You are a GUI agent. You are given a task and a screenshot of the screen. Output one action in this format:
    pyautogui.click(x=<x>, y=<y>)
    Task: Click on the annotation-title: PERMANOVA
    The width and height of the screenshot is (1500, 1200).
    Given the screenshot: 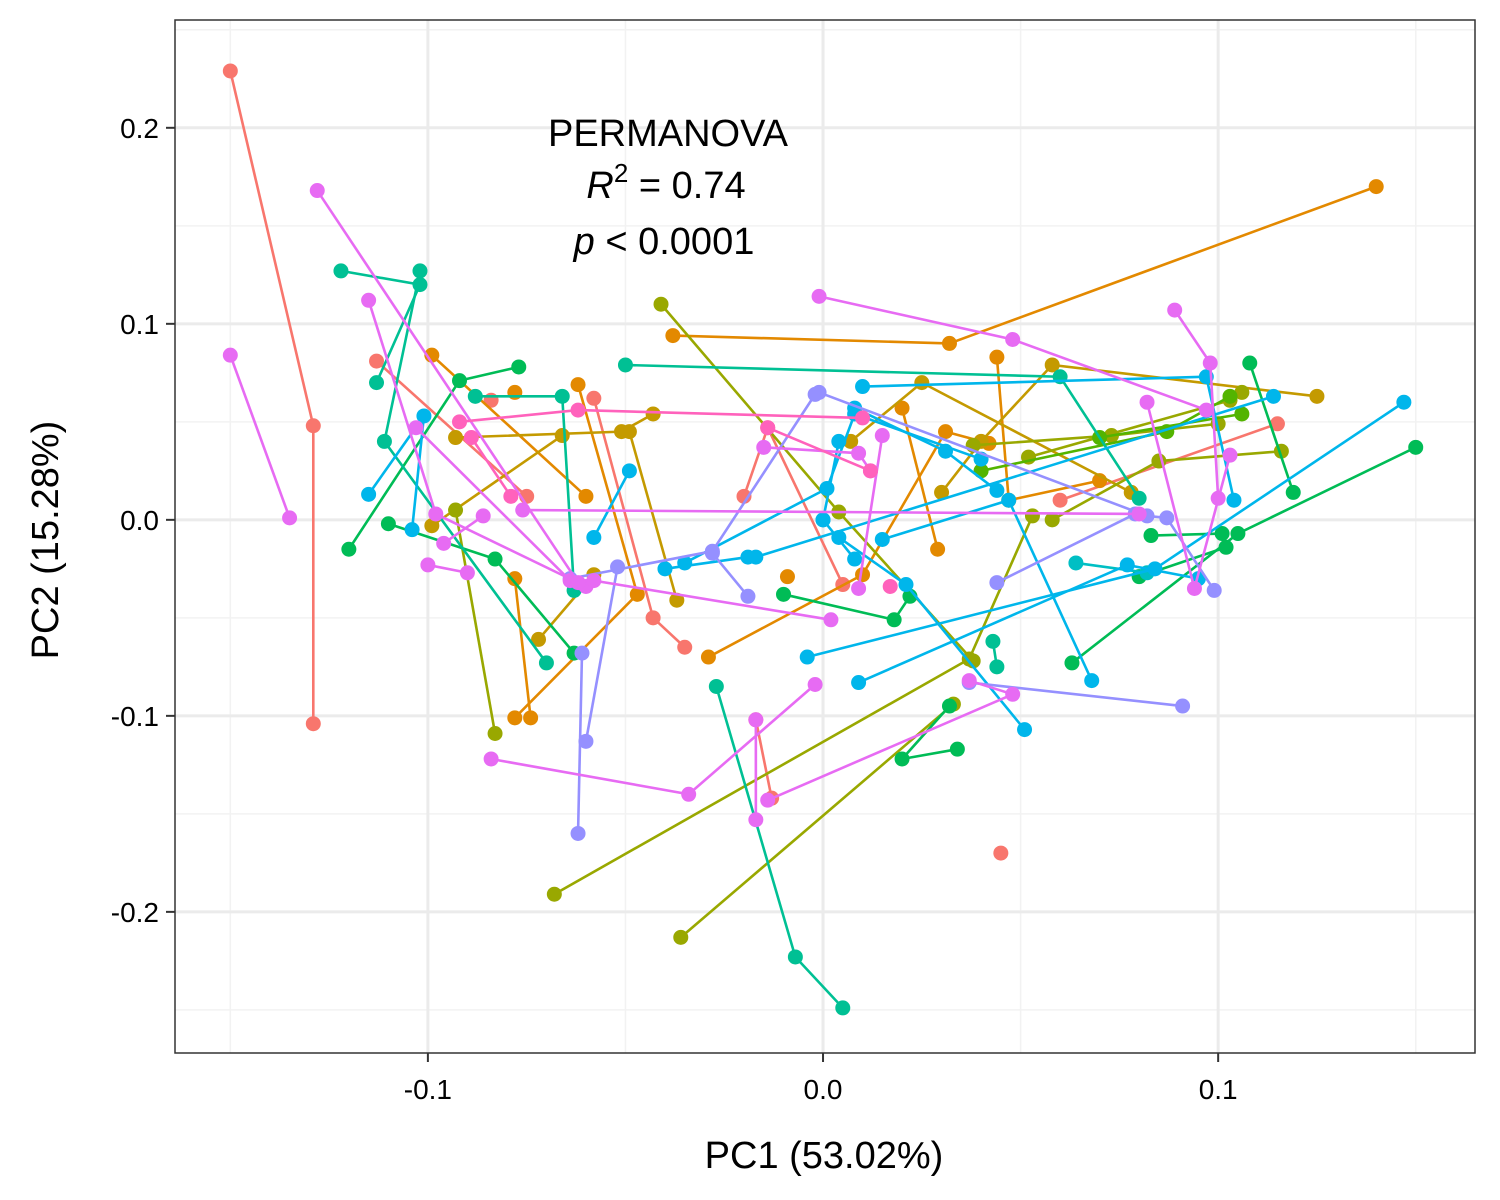 What is the action you would take?
    pyautogui.click(x=668, y=134)
    